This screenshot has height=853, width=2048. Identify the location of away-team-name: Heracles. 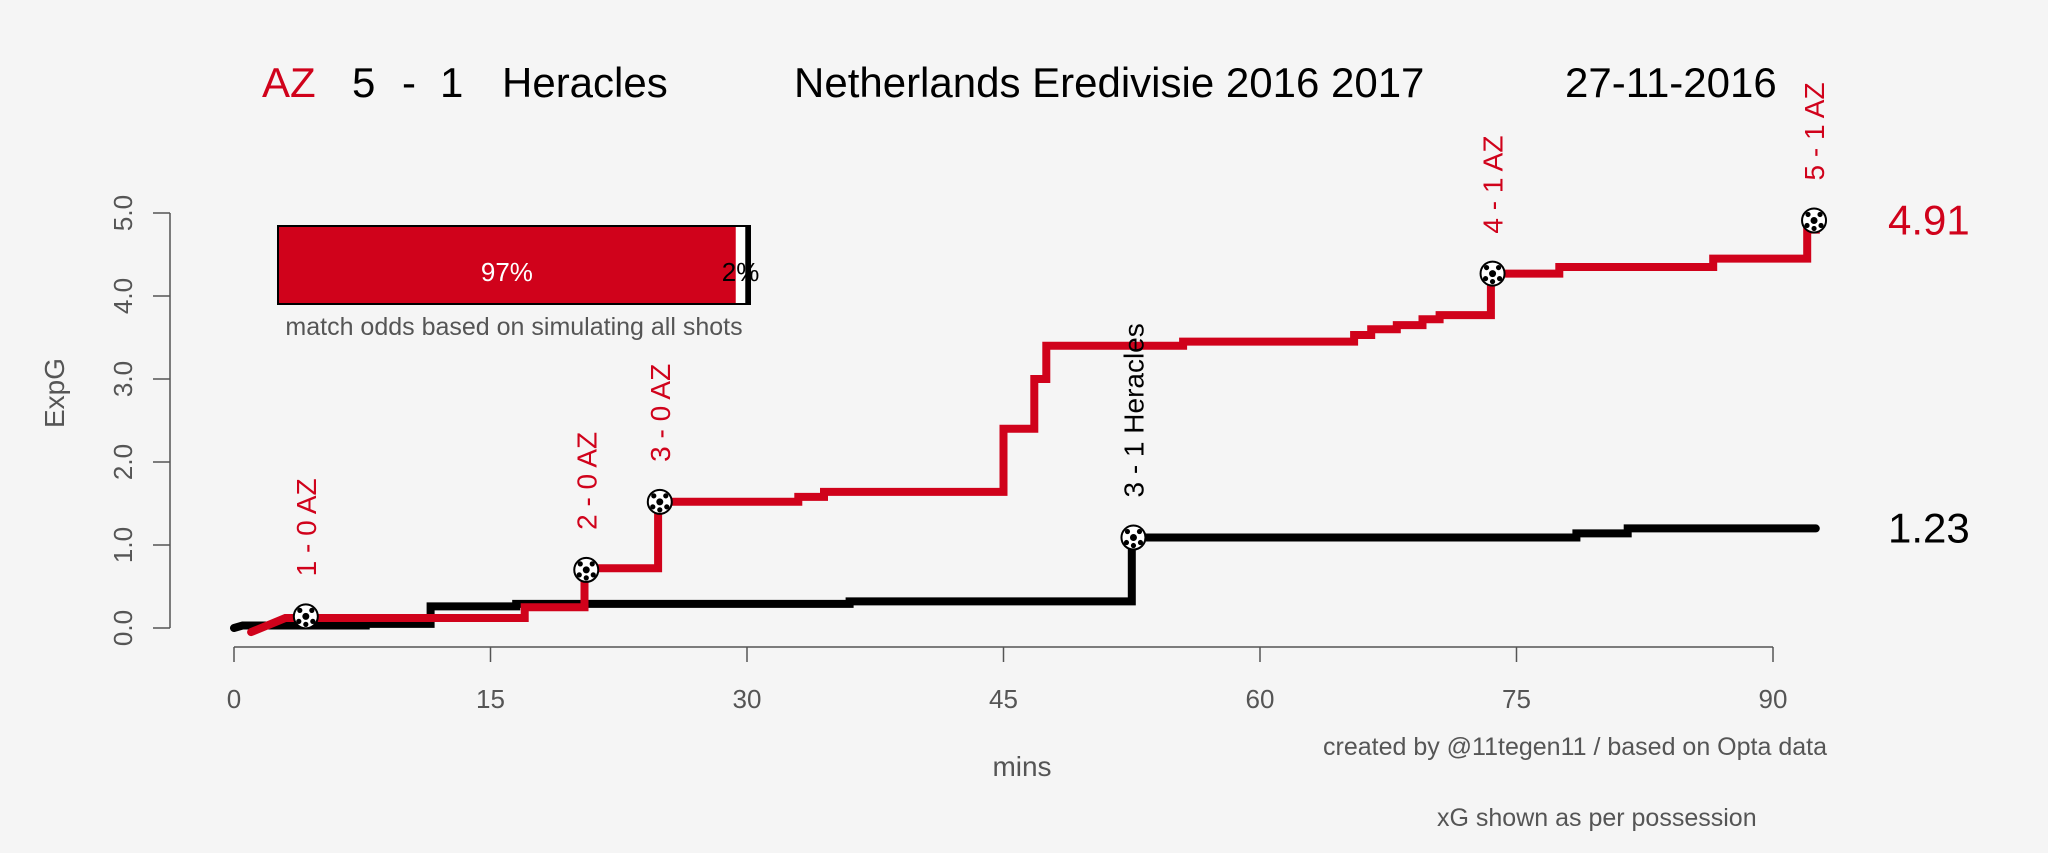
(585, 82).